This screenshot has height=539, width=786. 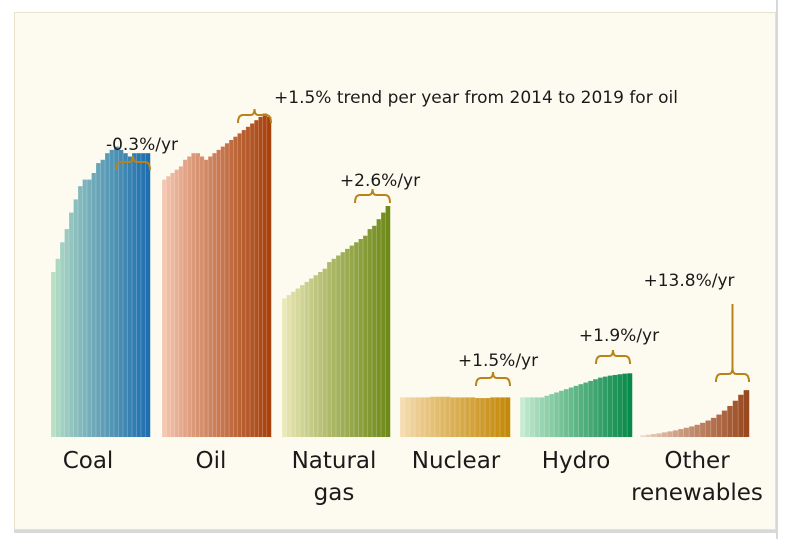 What do you see at coordinates (732, 375) in the screenshot?
I see `other-renewables-trend-bracket` at bounding box center [732, 375].